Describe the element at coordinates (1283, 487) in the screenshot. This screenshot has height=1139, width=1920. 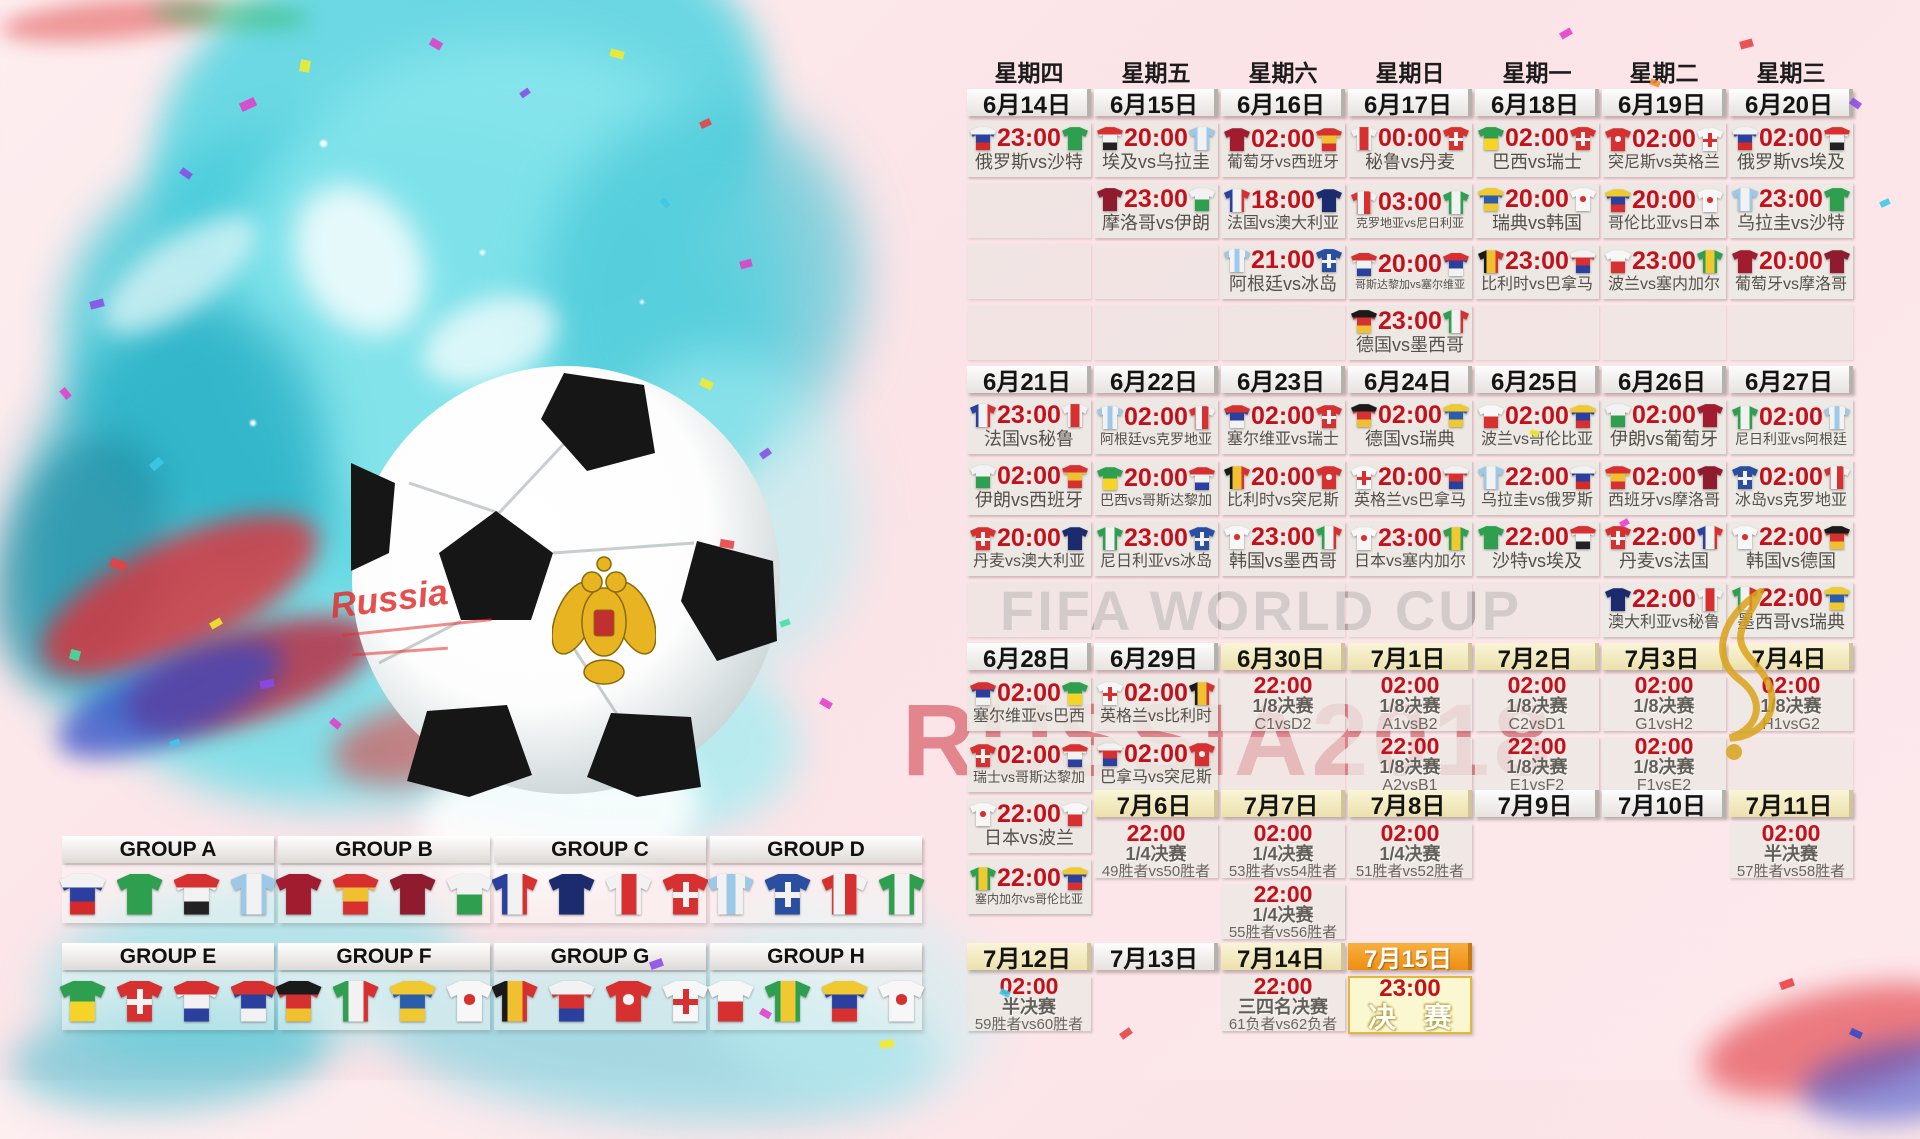
I see `match-cell: 20:00 比利时vs突尼斯` at that location.